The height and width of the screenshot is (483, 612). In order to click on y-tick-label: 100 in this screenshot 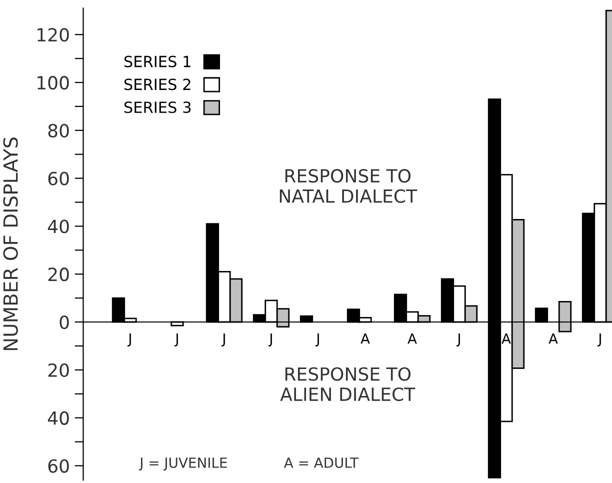, I will do `click(53, 83)`.